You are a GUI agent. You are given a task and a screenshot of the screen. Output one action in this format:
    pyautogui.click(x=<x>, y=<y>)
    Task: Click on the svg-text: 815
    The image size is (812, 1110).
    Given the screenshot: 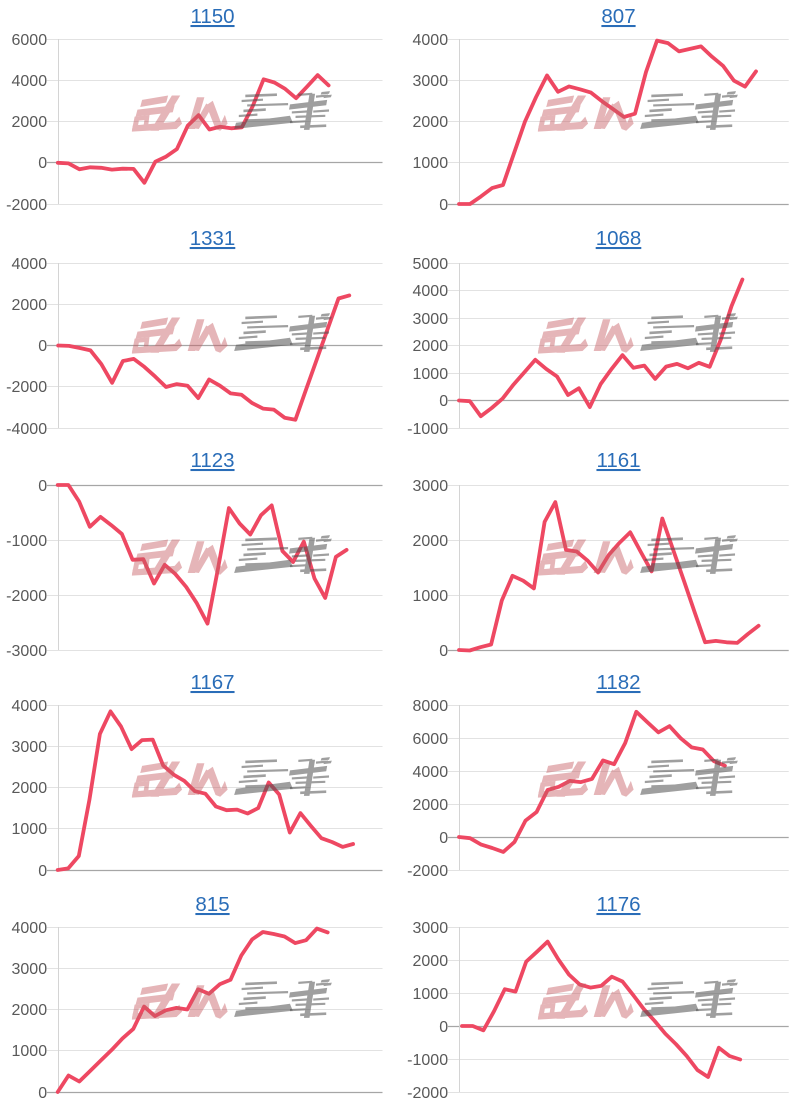 What is the action you would take?
    pyautogui.click(x=212, y=904)
    